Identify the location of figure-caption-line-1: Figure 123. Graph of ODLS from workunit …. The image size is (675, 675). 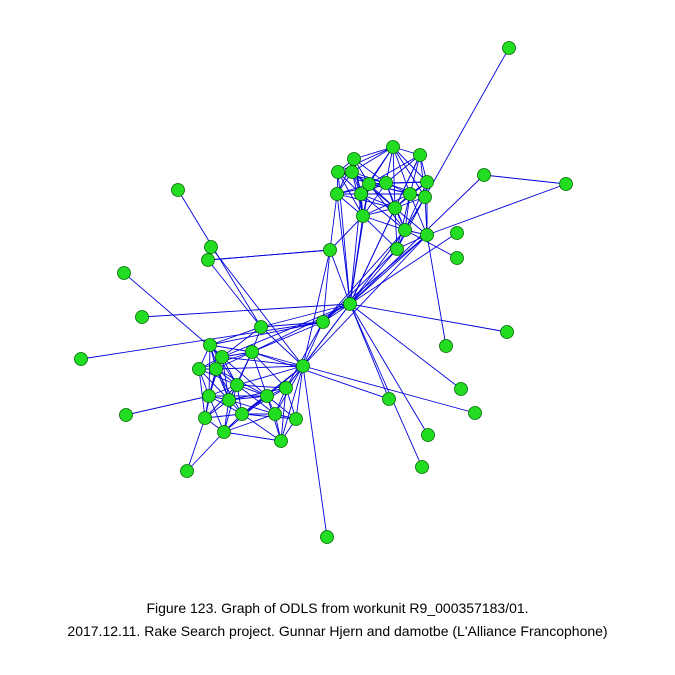
(337, 608).